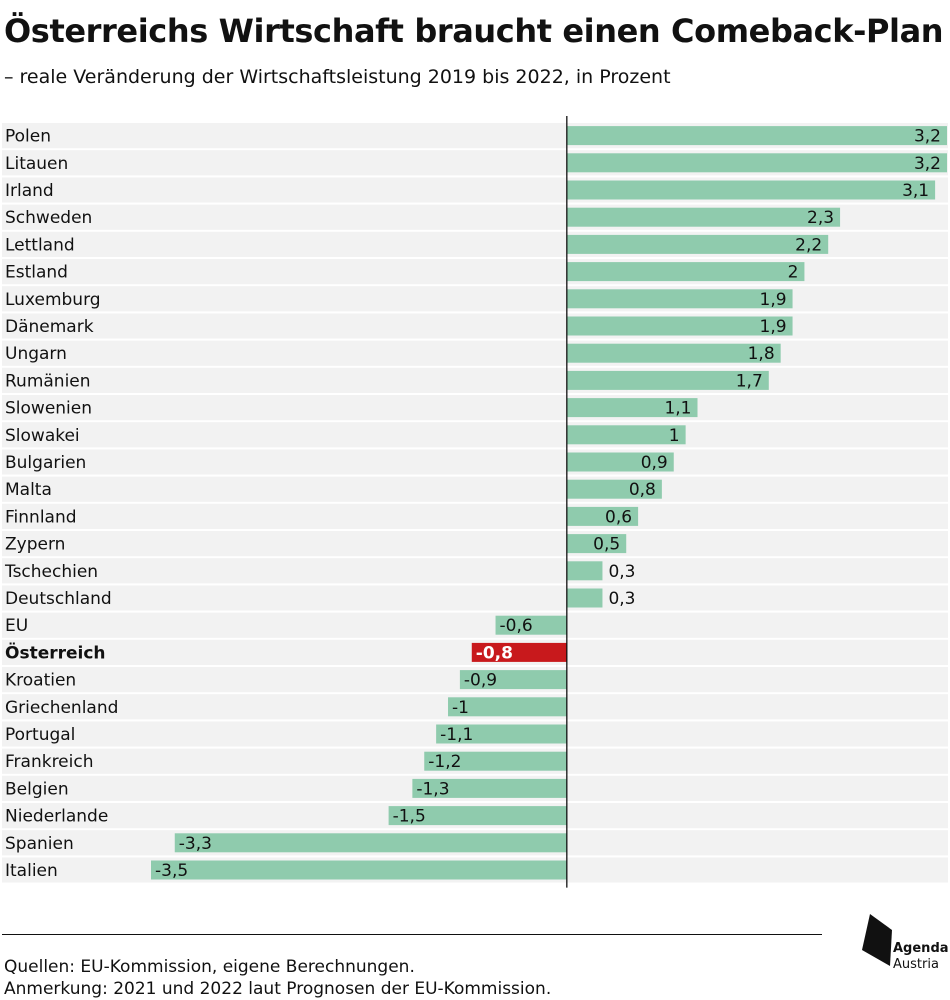 The height and width of the screenshot is (1000, 950). Describe the element at coordinates (56, 817) in the screenshot. I see `category-label: Niederlande` at that location.